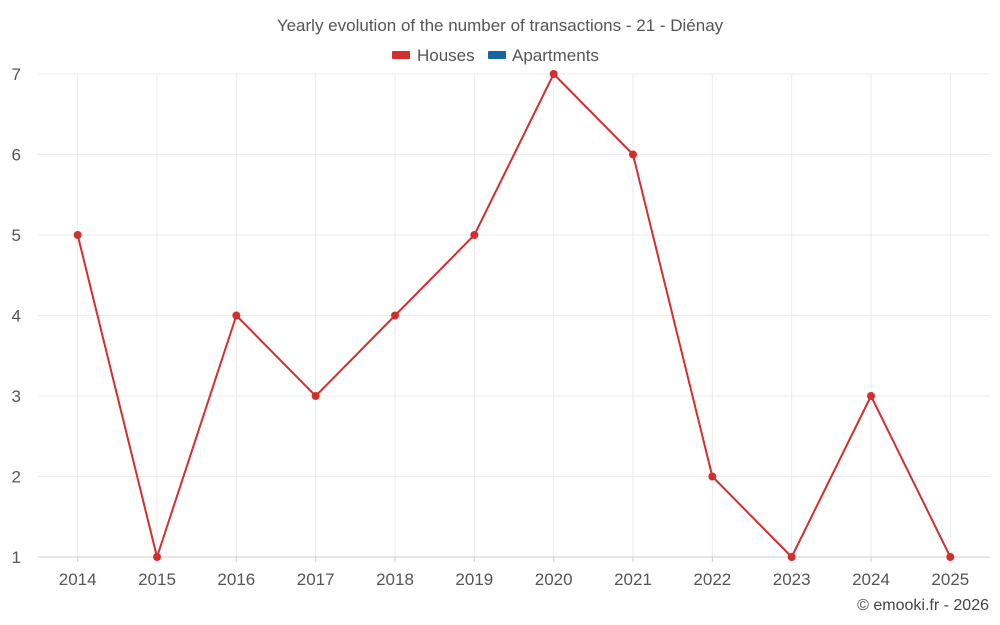 This screenshot has height=625, width=1000. I want to click on legend-swatch-houses, so click(401, 55).